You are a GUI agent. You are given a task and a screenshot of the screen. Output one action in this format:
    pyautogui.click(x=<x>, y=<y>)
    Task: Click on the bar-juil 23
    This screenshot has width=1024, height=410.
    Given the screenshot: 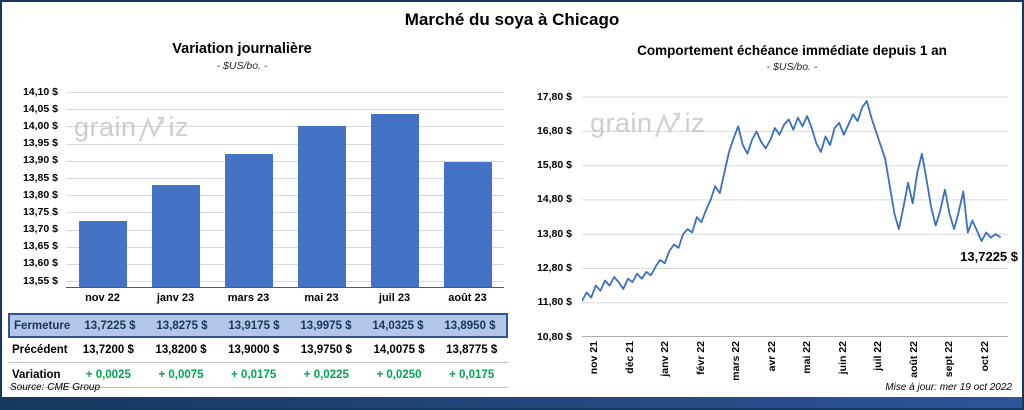 What is the action you would take?
    pyautogui.click(x=394, y=200)
    